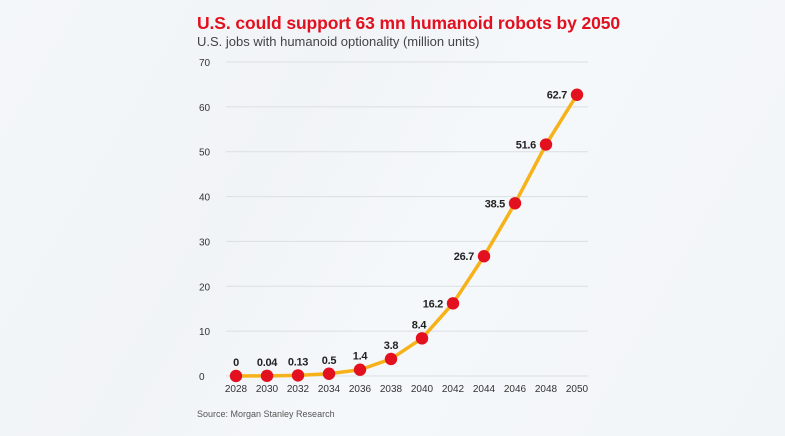 This screenshot has height=436, width=785. What do you see at coordinates (391, 389) in the screenshot?
I see `x-tick-label: 2038` at bounding box center [391, 389].